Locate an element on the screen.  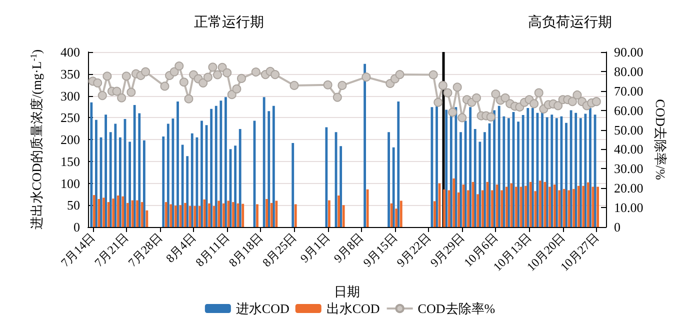
y-tick-label: 100 is located at coordinates (70, 183).